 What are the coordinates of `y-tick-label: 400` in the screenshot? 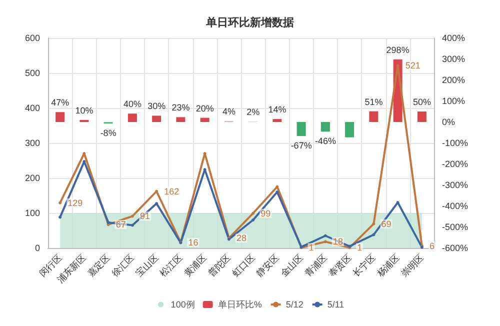 It's located at (32, 108).